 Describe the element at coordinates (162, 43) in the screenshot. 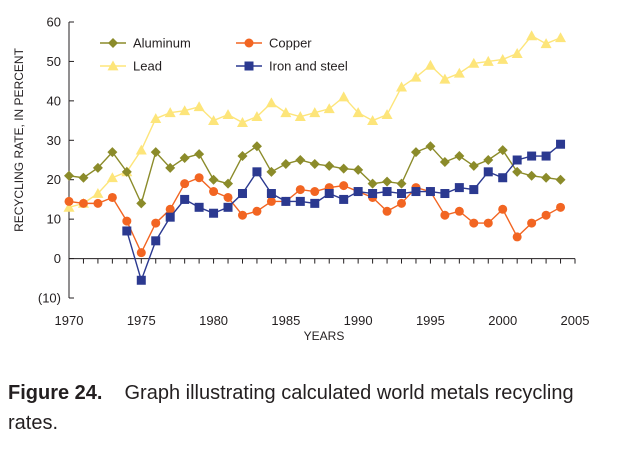

I see `legend-label: Aluminum` at that location.